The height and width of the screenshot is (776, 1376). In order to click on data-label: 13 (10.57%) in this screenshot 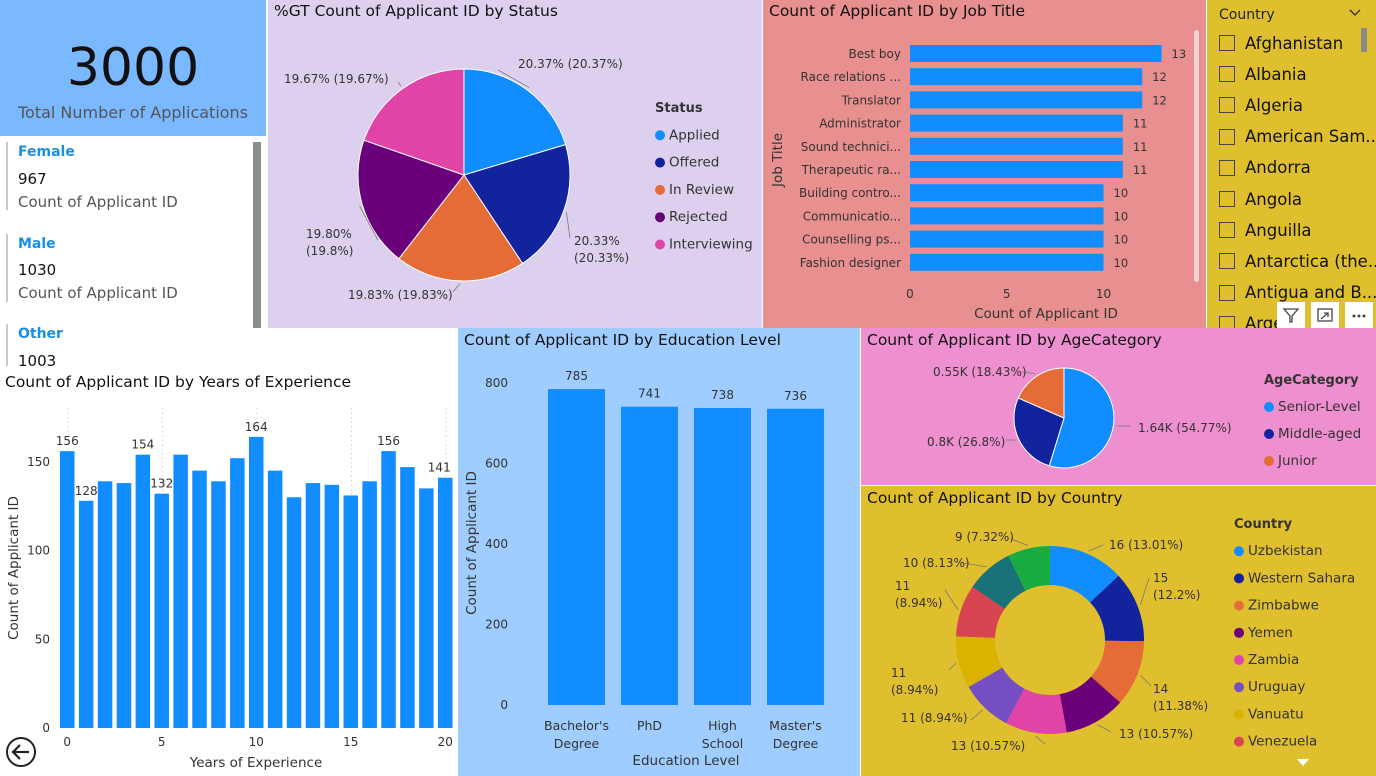, I will do `click(988, 746)`.